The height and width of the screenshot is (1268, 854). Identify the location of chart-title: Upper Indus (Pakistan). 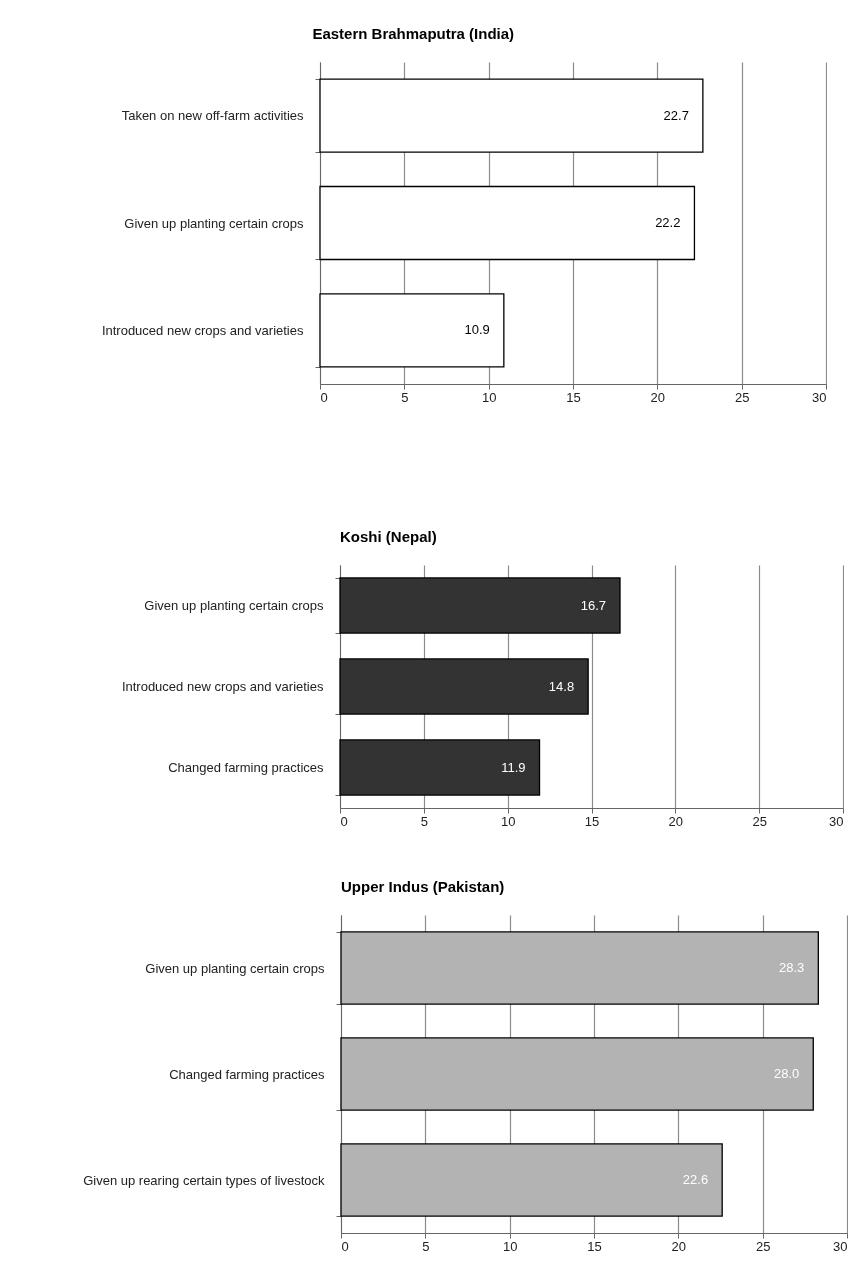
(423, 886).